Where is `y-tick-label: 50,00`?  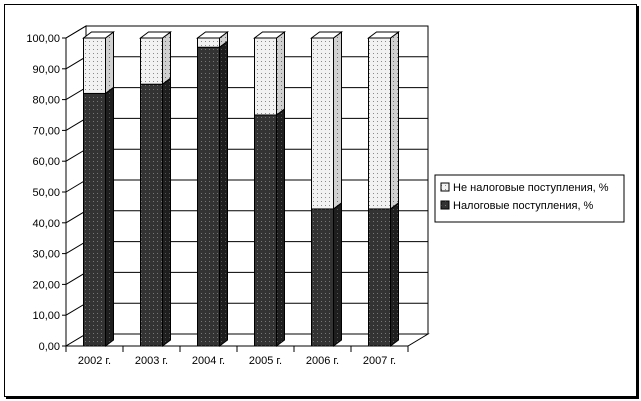 y-tick-label: 50,00 is located at coordinates (46, 193).